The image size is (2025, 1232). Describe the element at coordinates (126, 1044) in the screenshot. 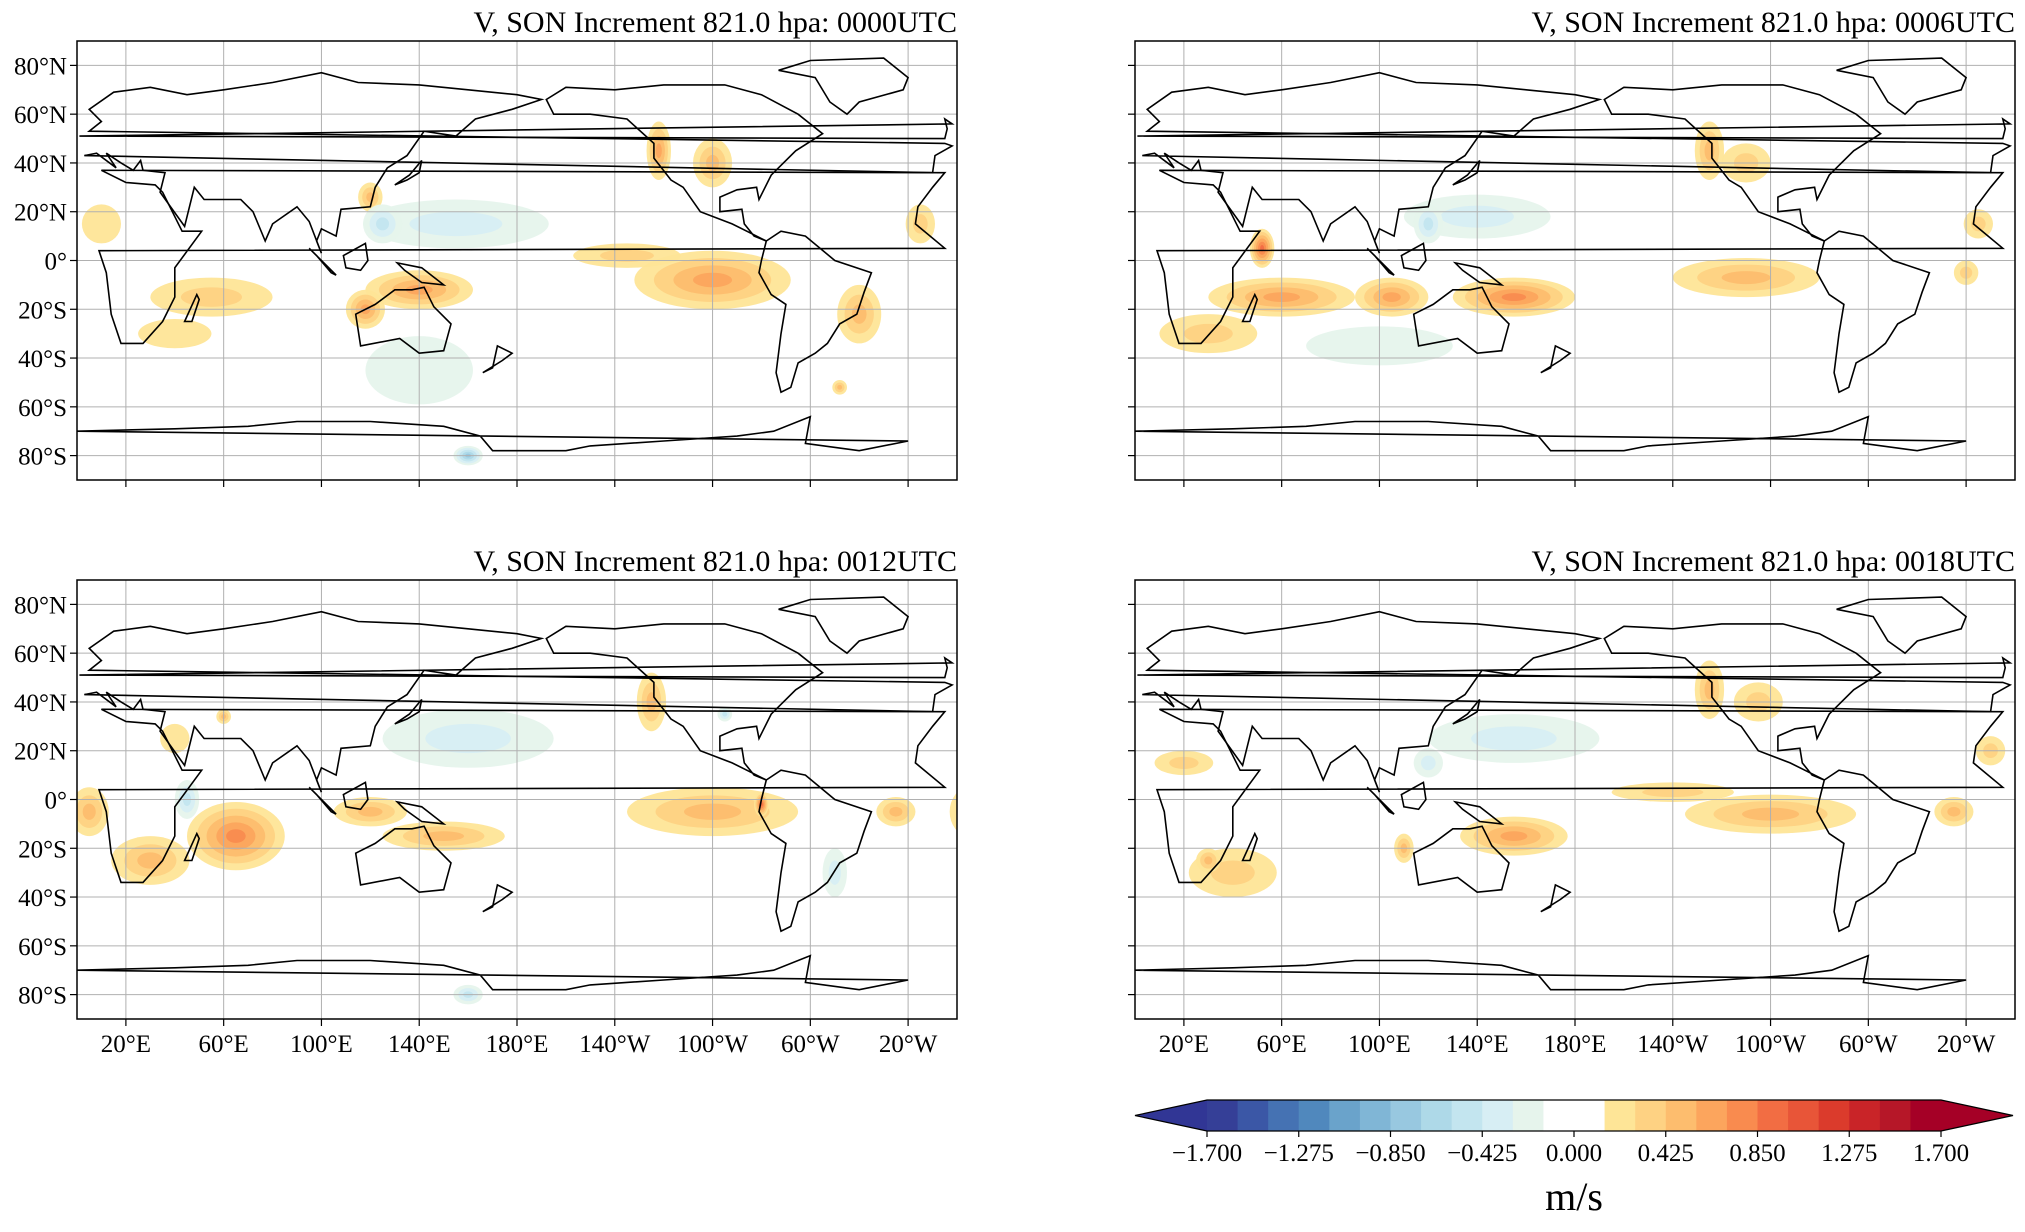

I see `x-tick-label: 20°E` at that location.